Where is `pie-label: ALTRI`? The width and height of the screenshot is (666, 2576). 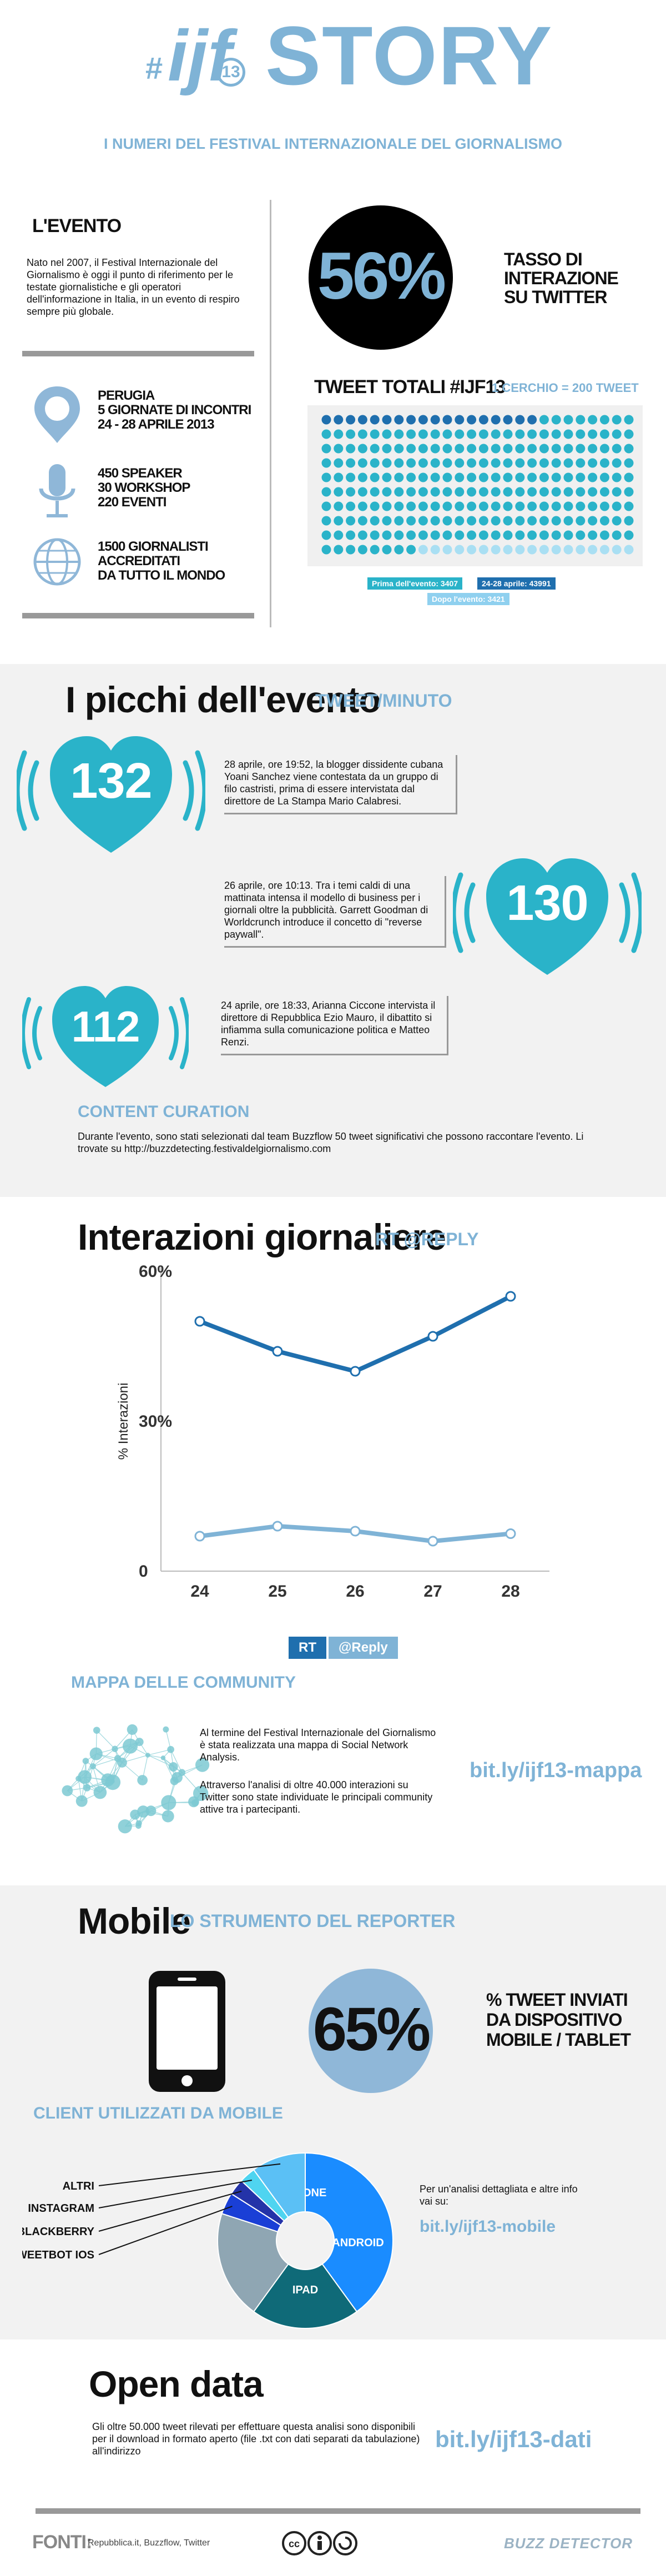 pie-label: ALTRI is located at coordinates (78, 2186).